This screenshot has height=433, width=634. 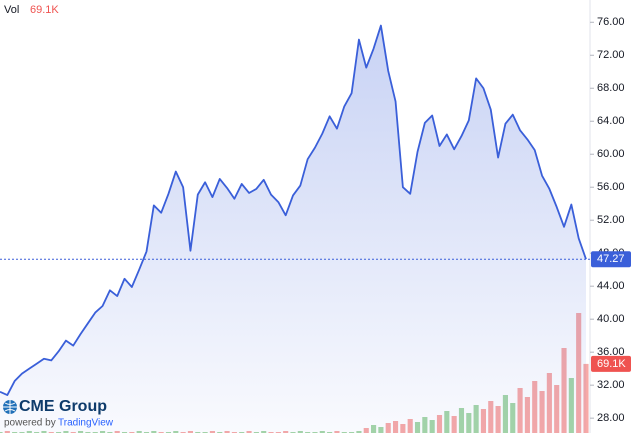 I want to click on y-tick-label: 60.00, so click(x=611, y=154).